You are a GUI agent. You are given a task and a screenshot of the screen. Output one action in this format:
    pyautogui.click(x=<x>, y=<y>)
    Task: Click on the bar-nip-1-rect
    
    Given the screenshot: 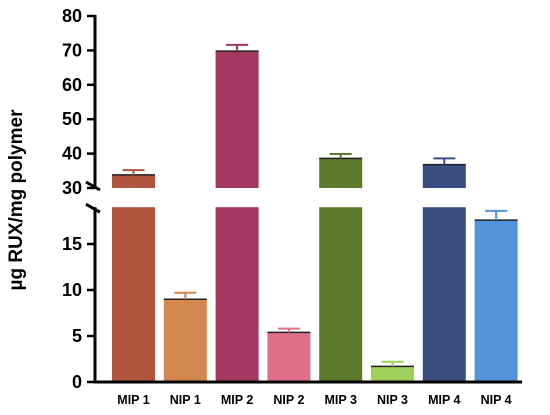 What is the action you would take?
    pyautogui.click(x=185, y=340)
    